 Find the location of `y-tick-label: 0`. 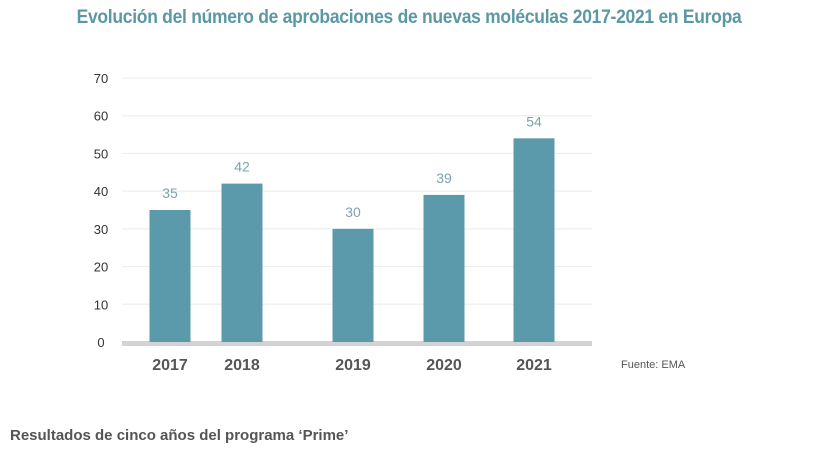

y-tick-label: 0 is located at coordinates (100, 342).